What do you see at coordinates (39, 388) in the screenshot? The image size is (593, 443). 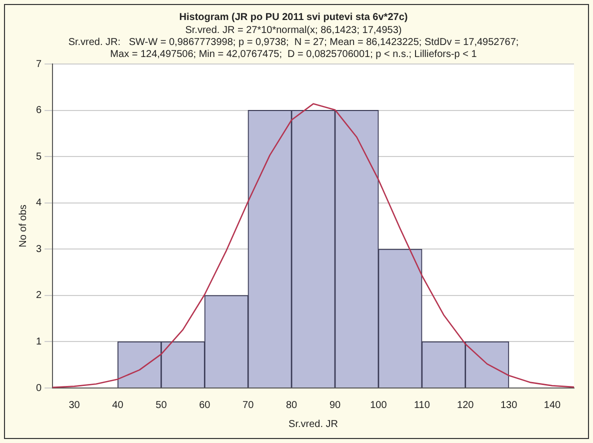 I see `y-tick-label: 0` at bounding box center [39, 388].